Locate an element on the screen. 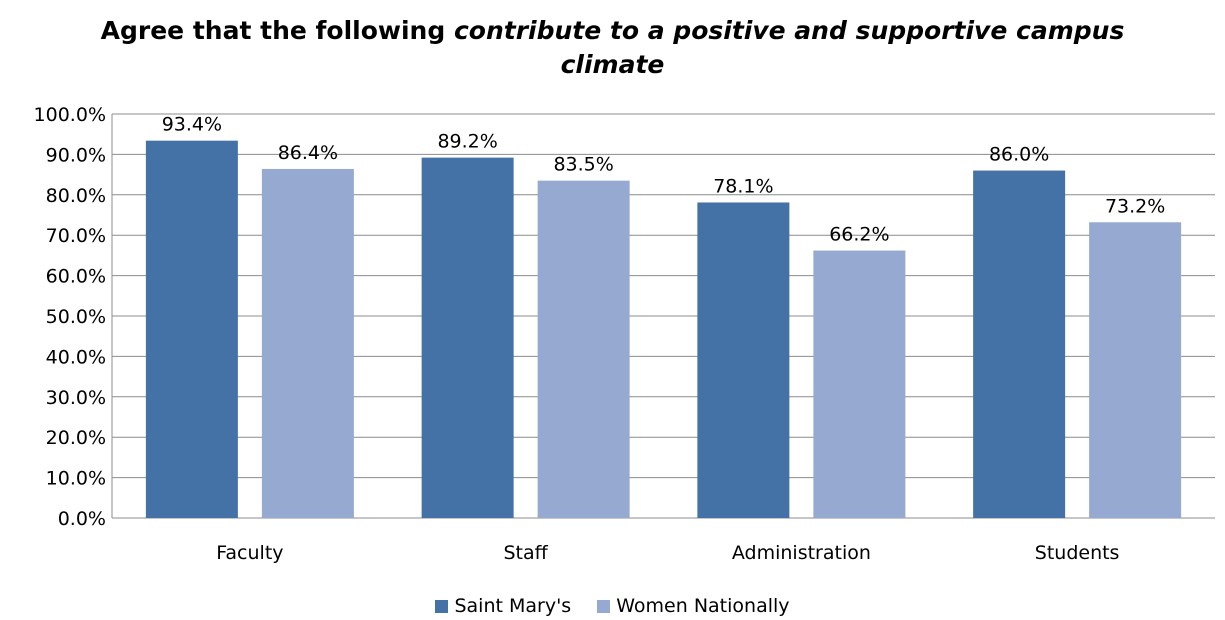 The height and width of the screenshot is (620, 1225). legend-item-saint-marys: Saint Mary's is located at coordinates (503, 606).